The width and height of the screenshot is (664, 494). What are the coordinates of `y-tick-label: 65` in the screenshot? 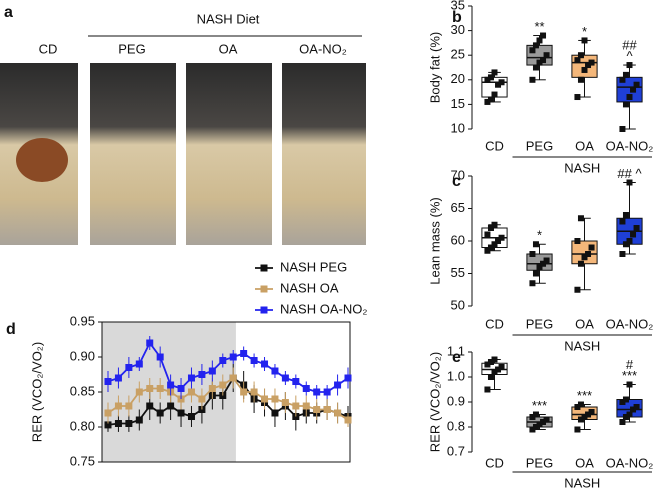 It's located at (458, 207).